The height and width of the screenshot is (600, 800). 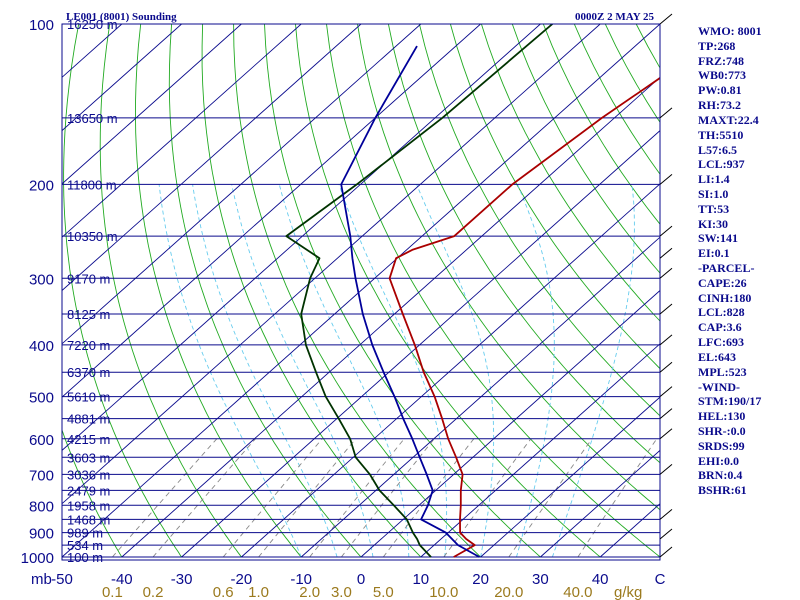 What do you see at coordinates (722, 490) in the screenshot?
I see `index-item: BSHR:61` at bounding box center [722, 490].